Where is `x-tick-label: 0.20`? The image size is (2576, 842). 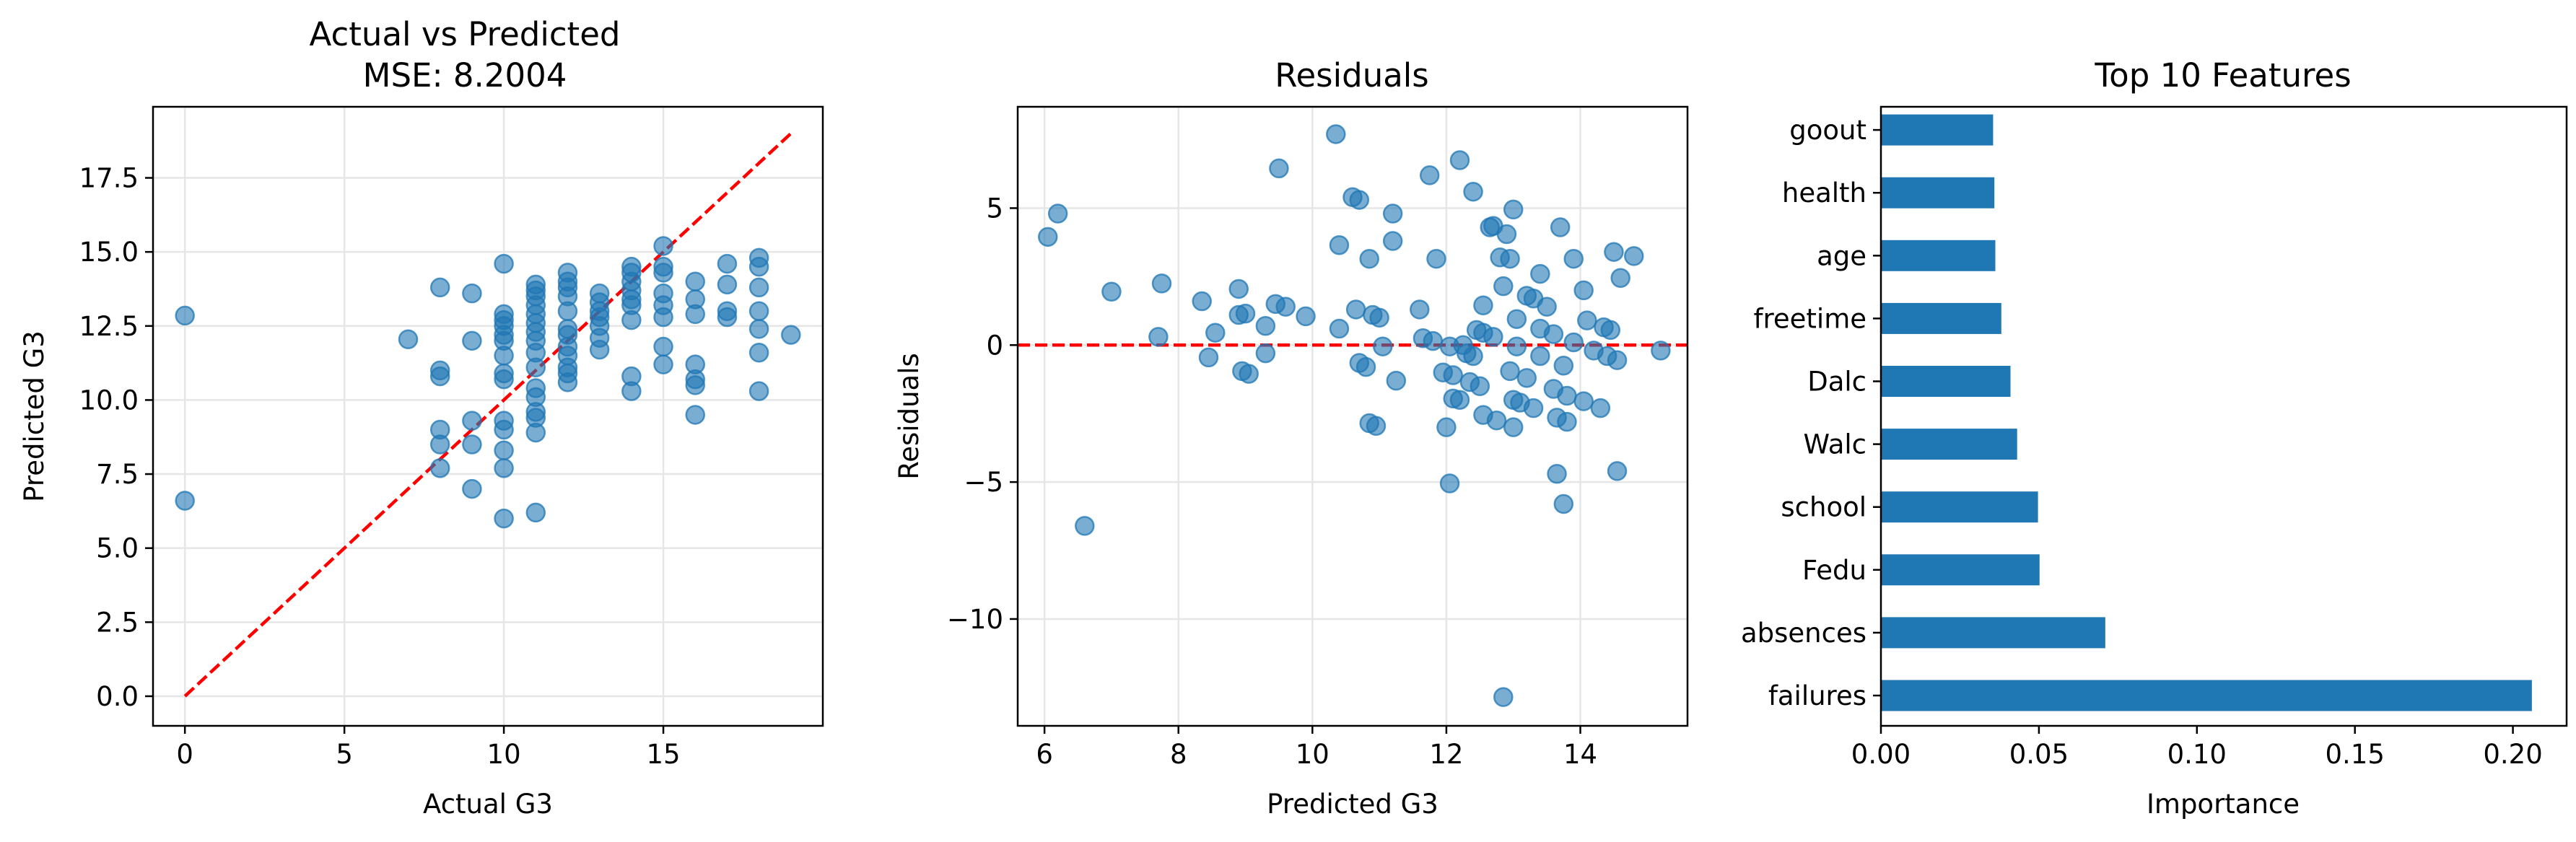 x-tick-label: 0.20 is located at coordinates (2512, 755).